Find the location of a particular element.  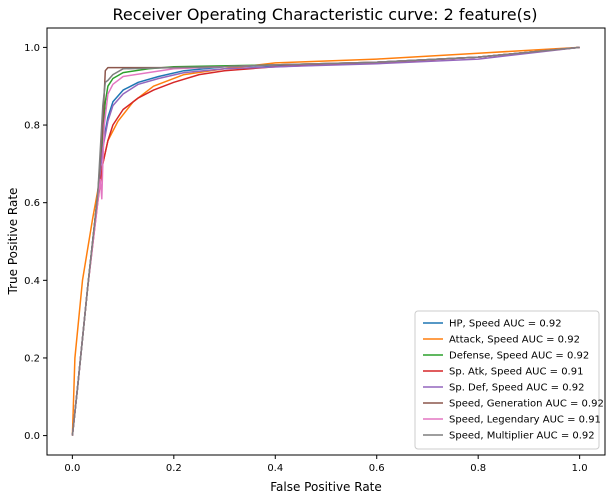

legend-label: Speed, Generation AUC = 0.92 is located at coordinates (526, 404).